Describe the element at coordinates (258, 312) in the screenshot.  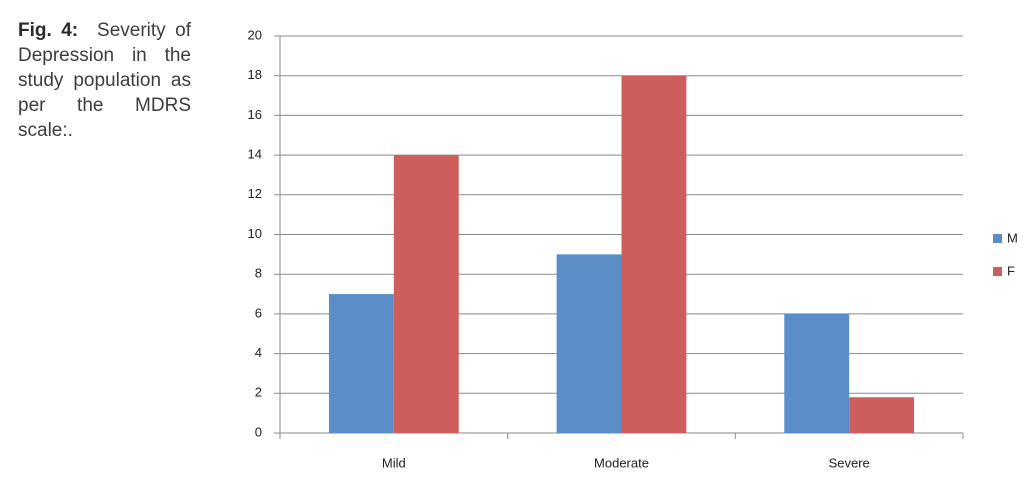
I see `y-tick-label: 6` at that location.